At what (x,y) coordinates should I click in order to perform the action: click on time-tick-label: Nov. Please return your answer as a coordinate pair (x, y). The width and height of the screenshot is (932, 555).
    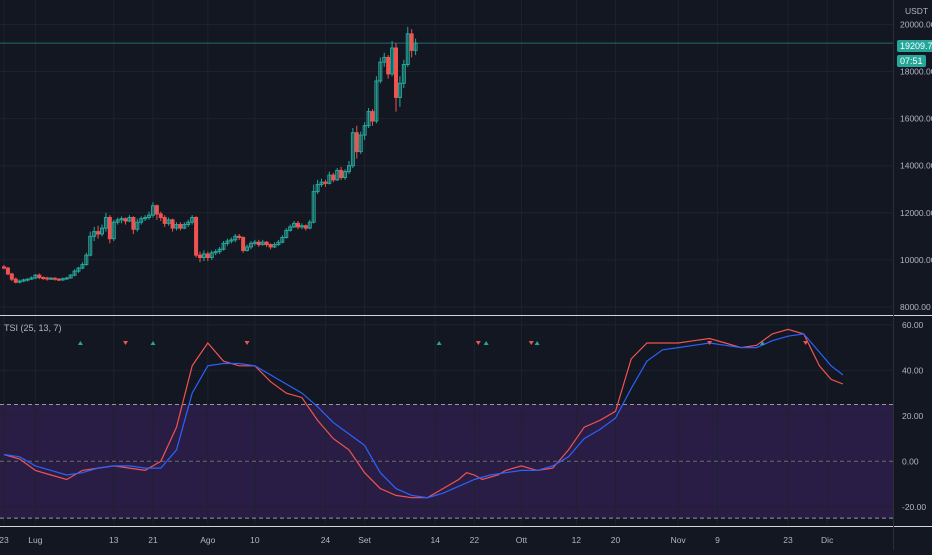
    Looking at the image, I should click on (679, 540).